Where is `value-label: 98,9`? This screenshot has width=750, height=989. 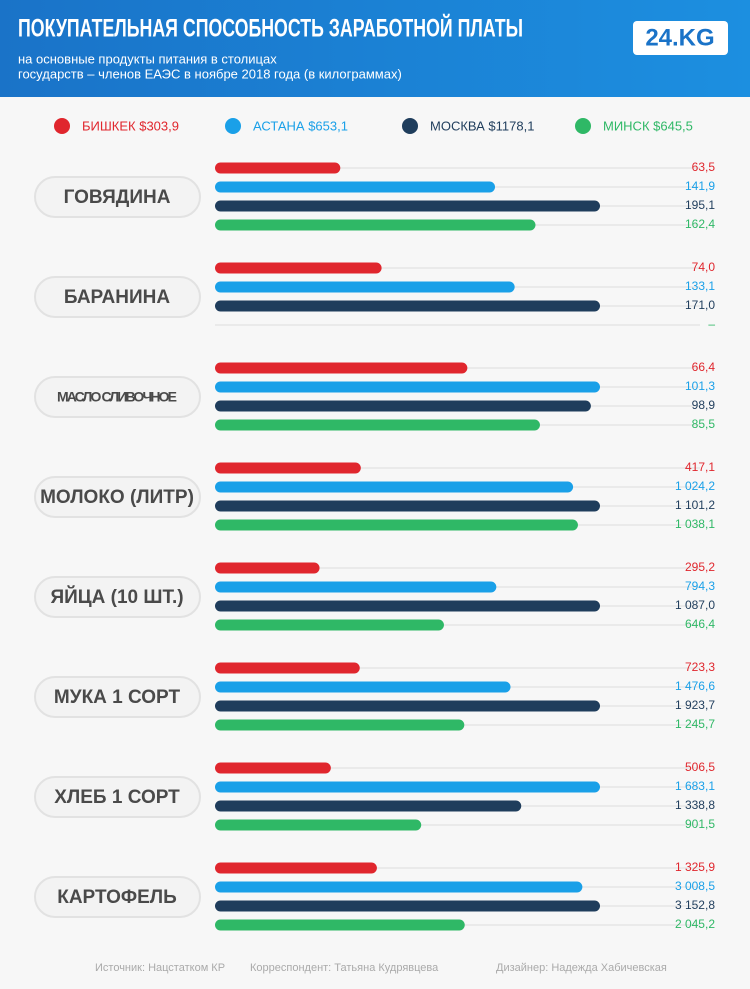
value-label: 98,9 is located at coordinates (704, 405).